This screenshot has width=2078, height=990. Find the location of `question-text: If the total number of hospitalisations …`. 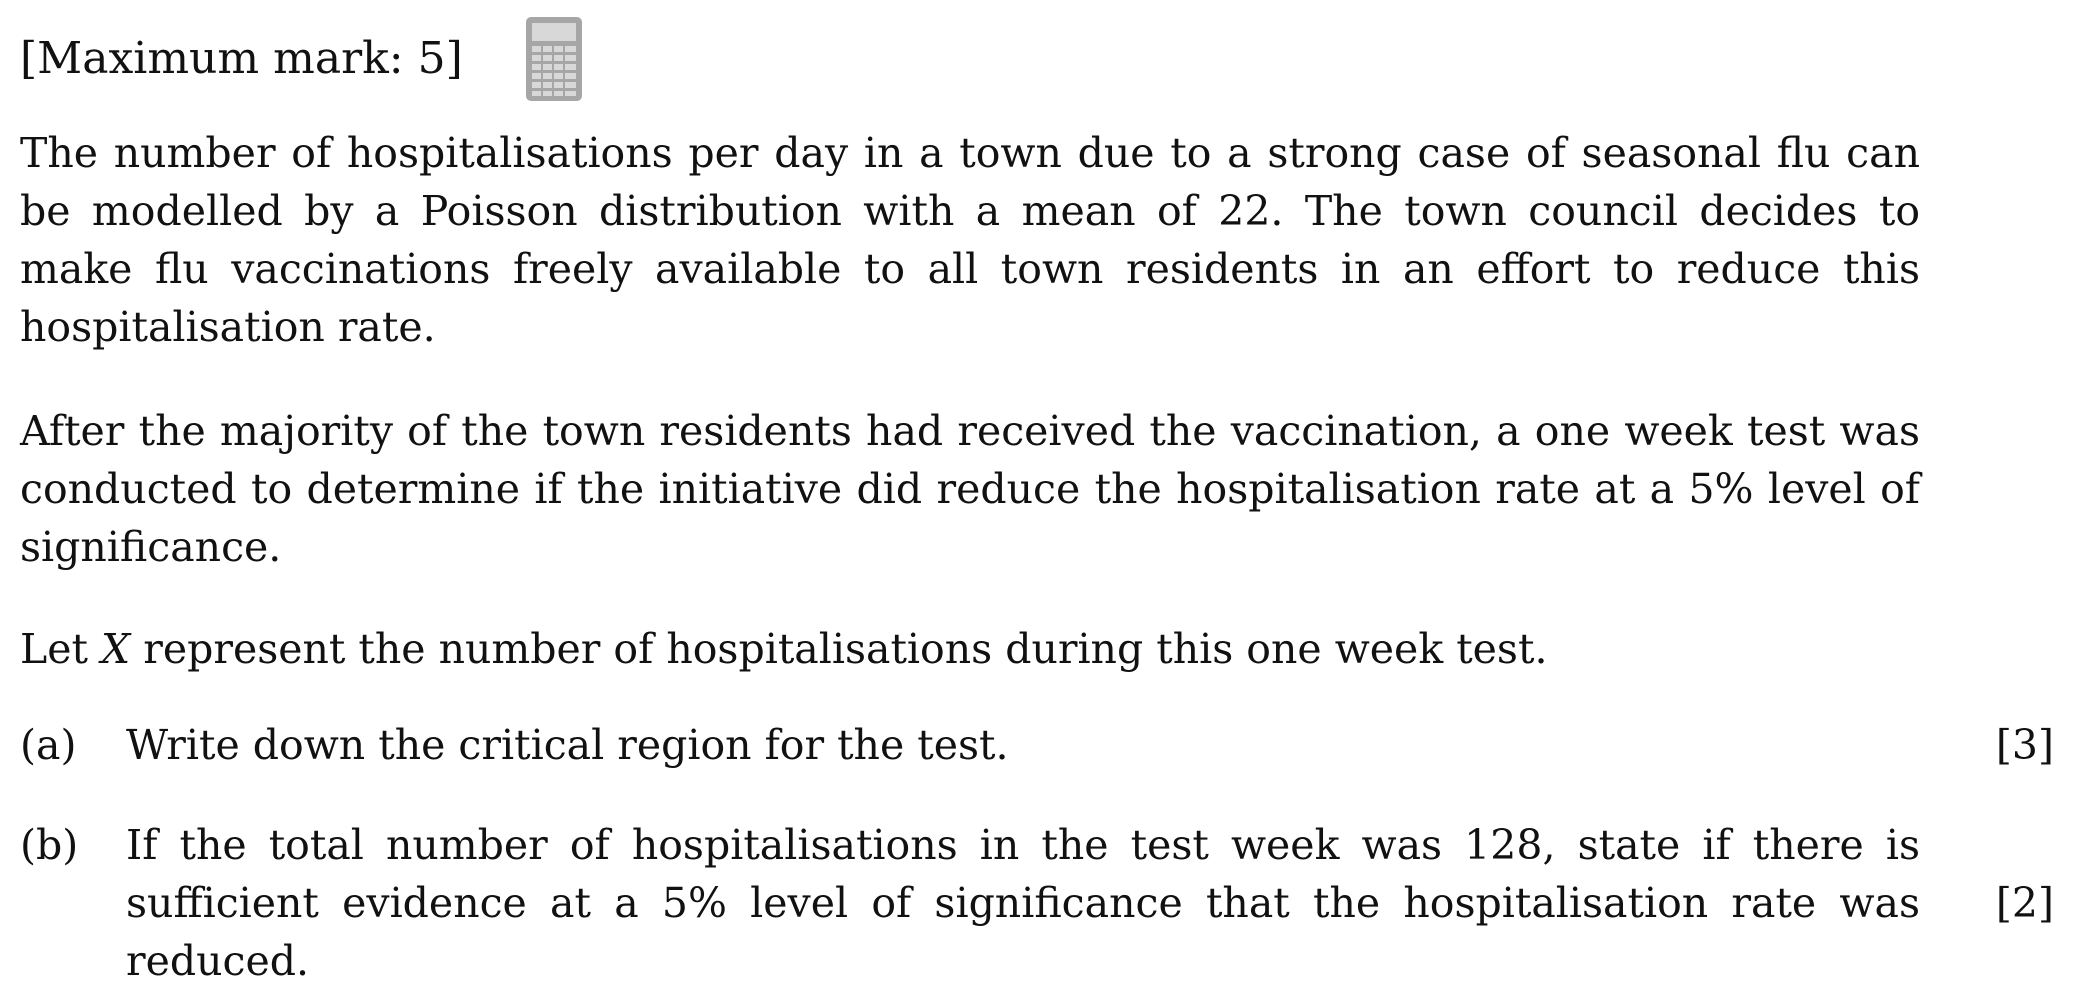

question-text: If the total number of hospitalisations … is located at coordinates (1023, 903).